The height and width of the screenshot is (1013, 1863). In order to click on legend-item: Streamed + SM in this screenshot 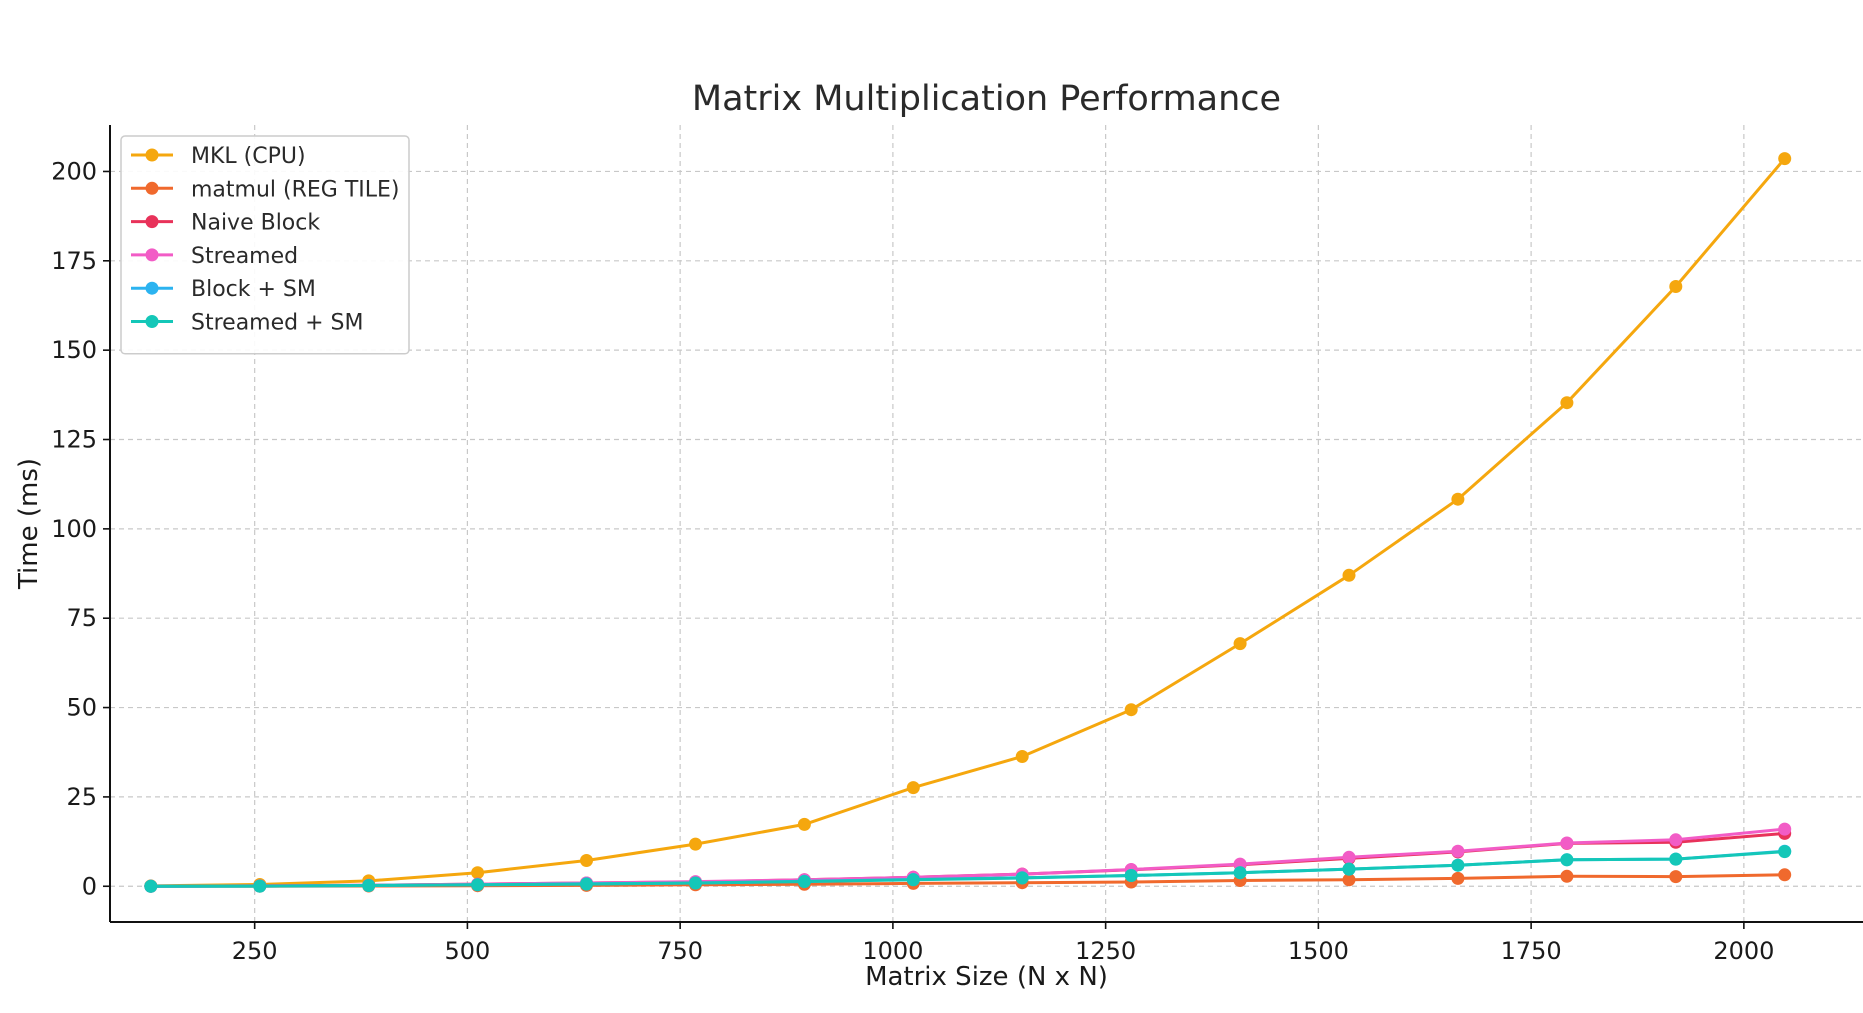, I will do `click(247, 323)`.